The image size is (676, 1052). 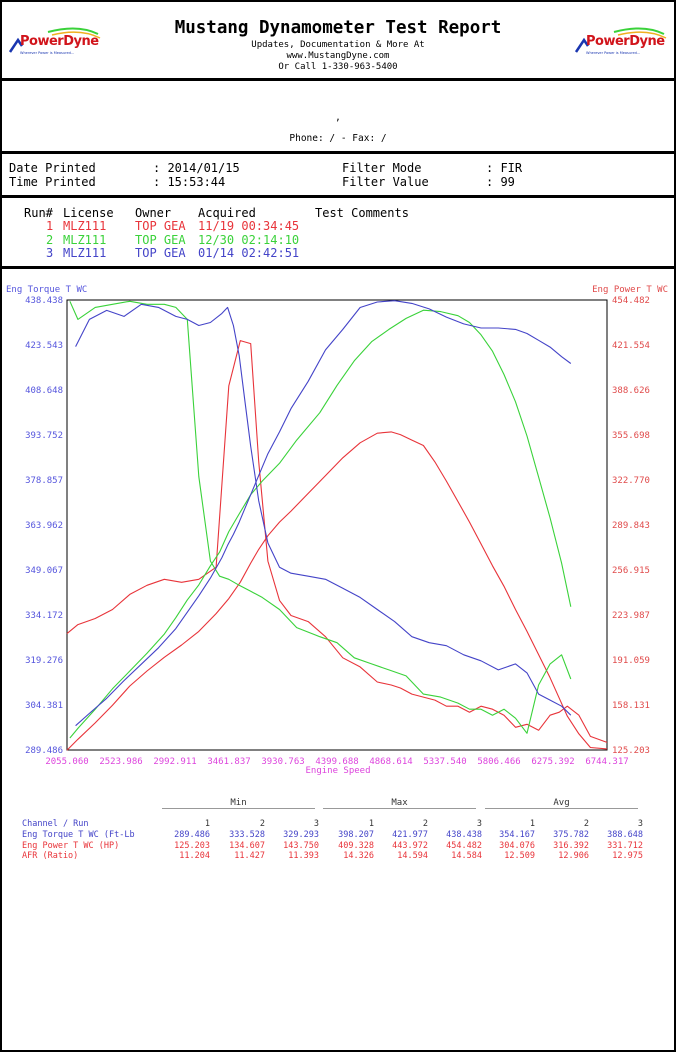 What do you see at coordinates (464, 845) in the screenshot?
I see `stats-cell: 454.482` at bounding box center [464, 845].